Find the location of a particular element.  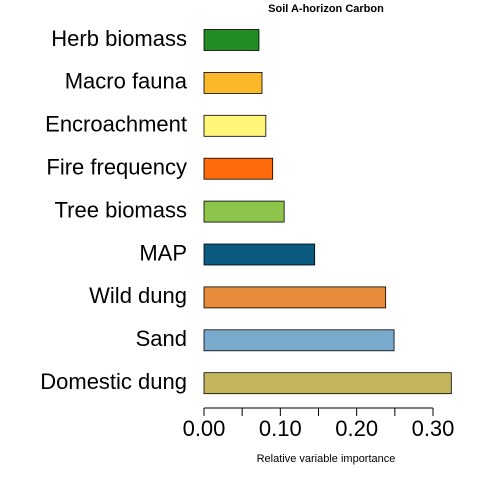

y-tick-label: Macro fauna is located at coordinates (126, 81).